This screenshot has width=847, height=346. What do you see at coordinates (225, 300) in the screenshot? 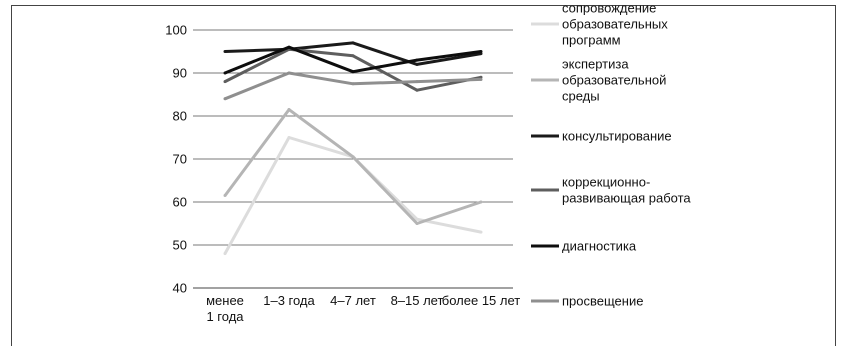
I see `x-tick-label: менее` at bounding box center [225, 300].